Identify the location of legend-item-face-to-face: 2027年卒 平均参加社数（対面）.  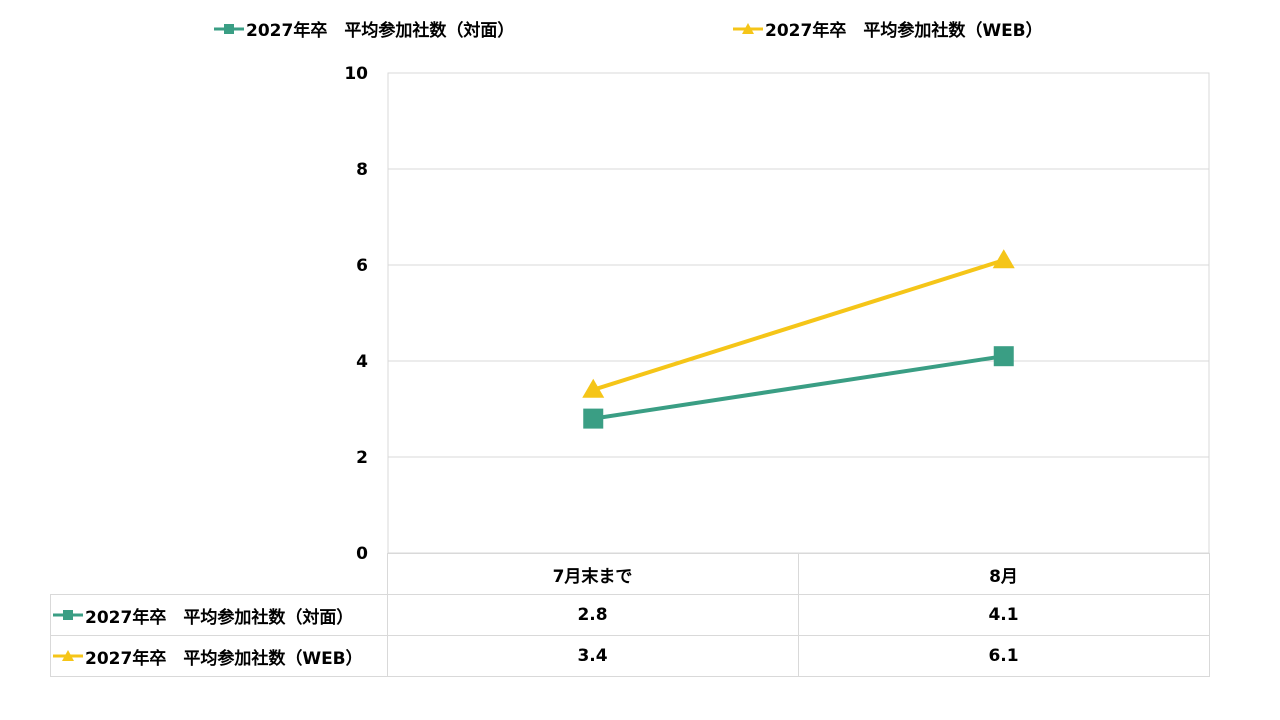
(364, 28).